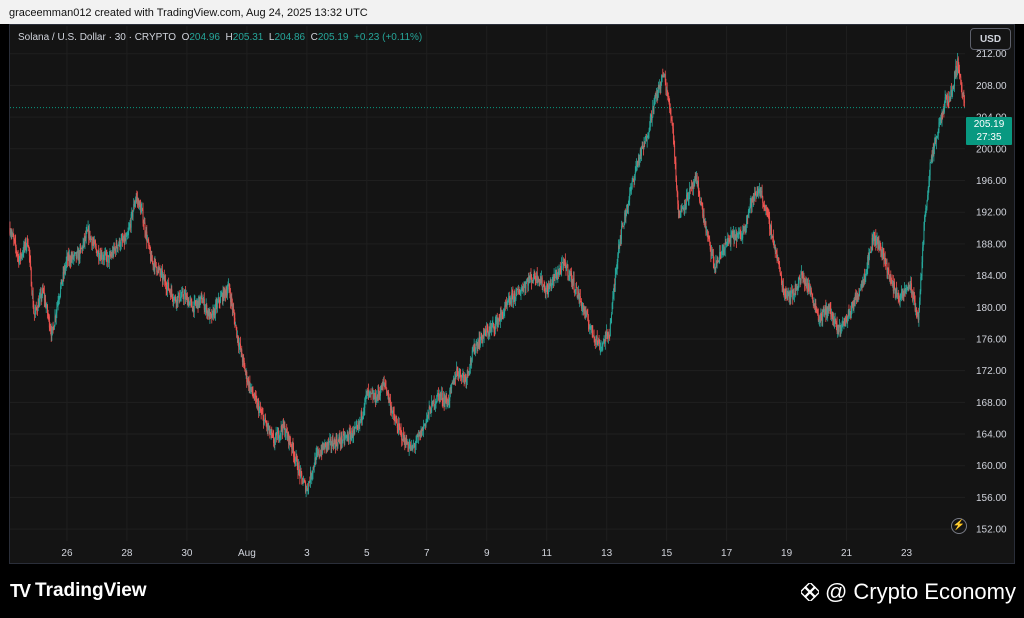  What do you see at coordinates (991, 498) in the screenshot?
I see `y-tick-label: 156.00` at bounding box center [991, 498].